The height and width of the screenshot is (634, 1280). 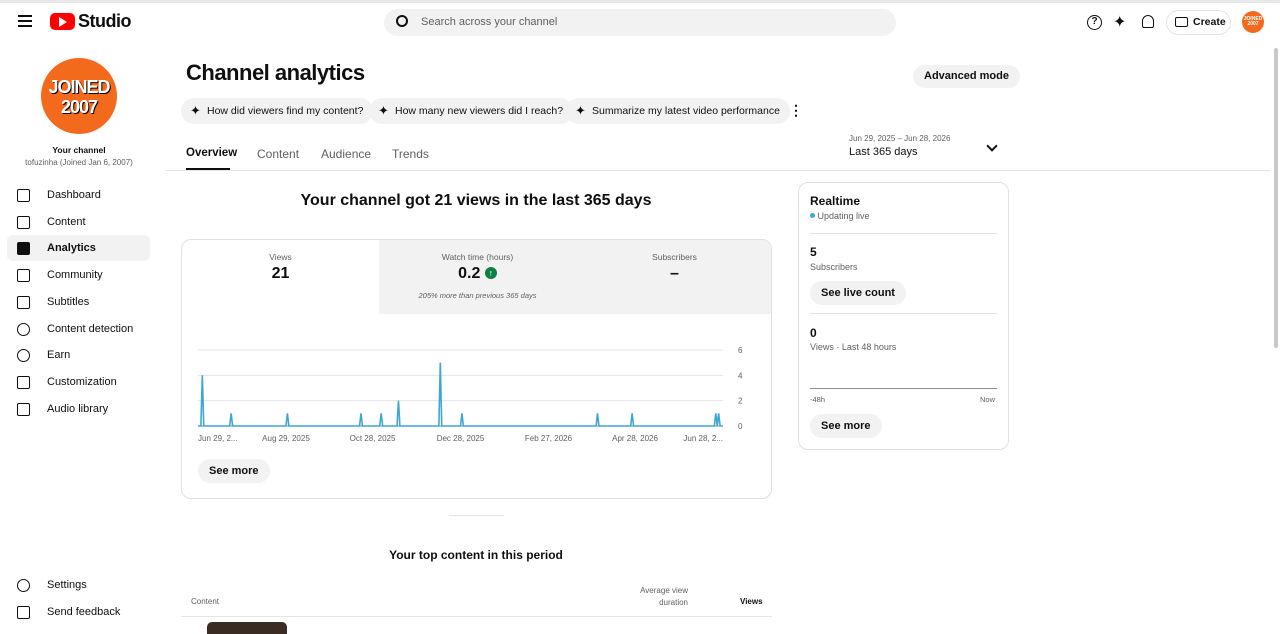 I want to click on tab: Content, so click(x=278, y=154).